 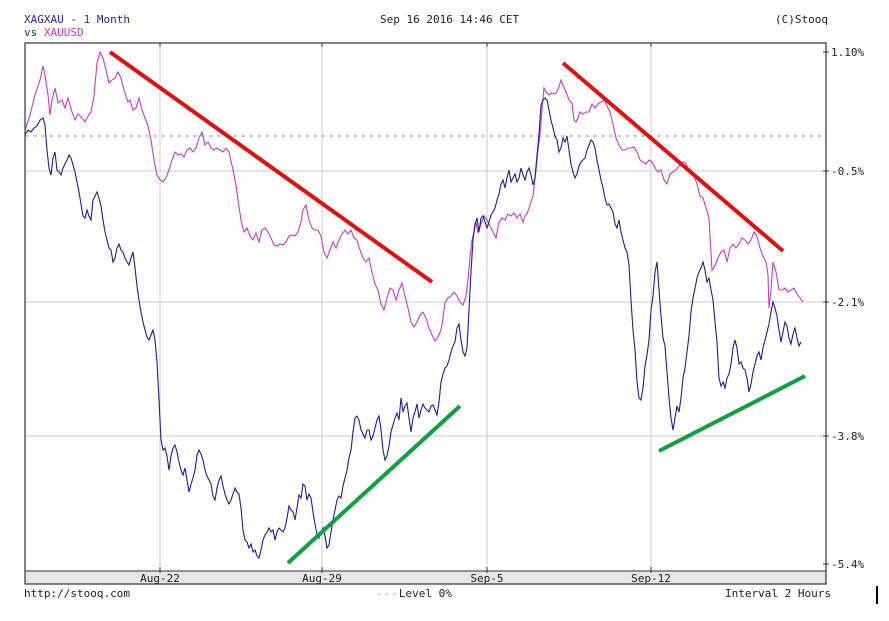 What do you see at coordinates (387, 593) in the screenshot?
I see `level-dash-icon: ---` at bounding box center [387, 593].